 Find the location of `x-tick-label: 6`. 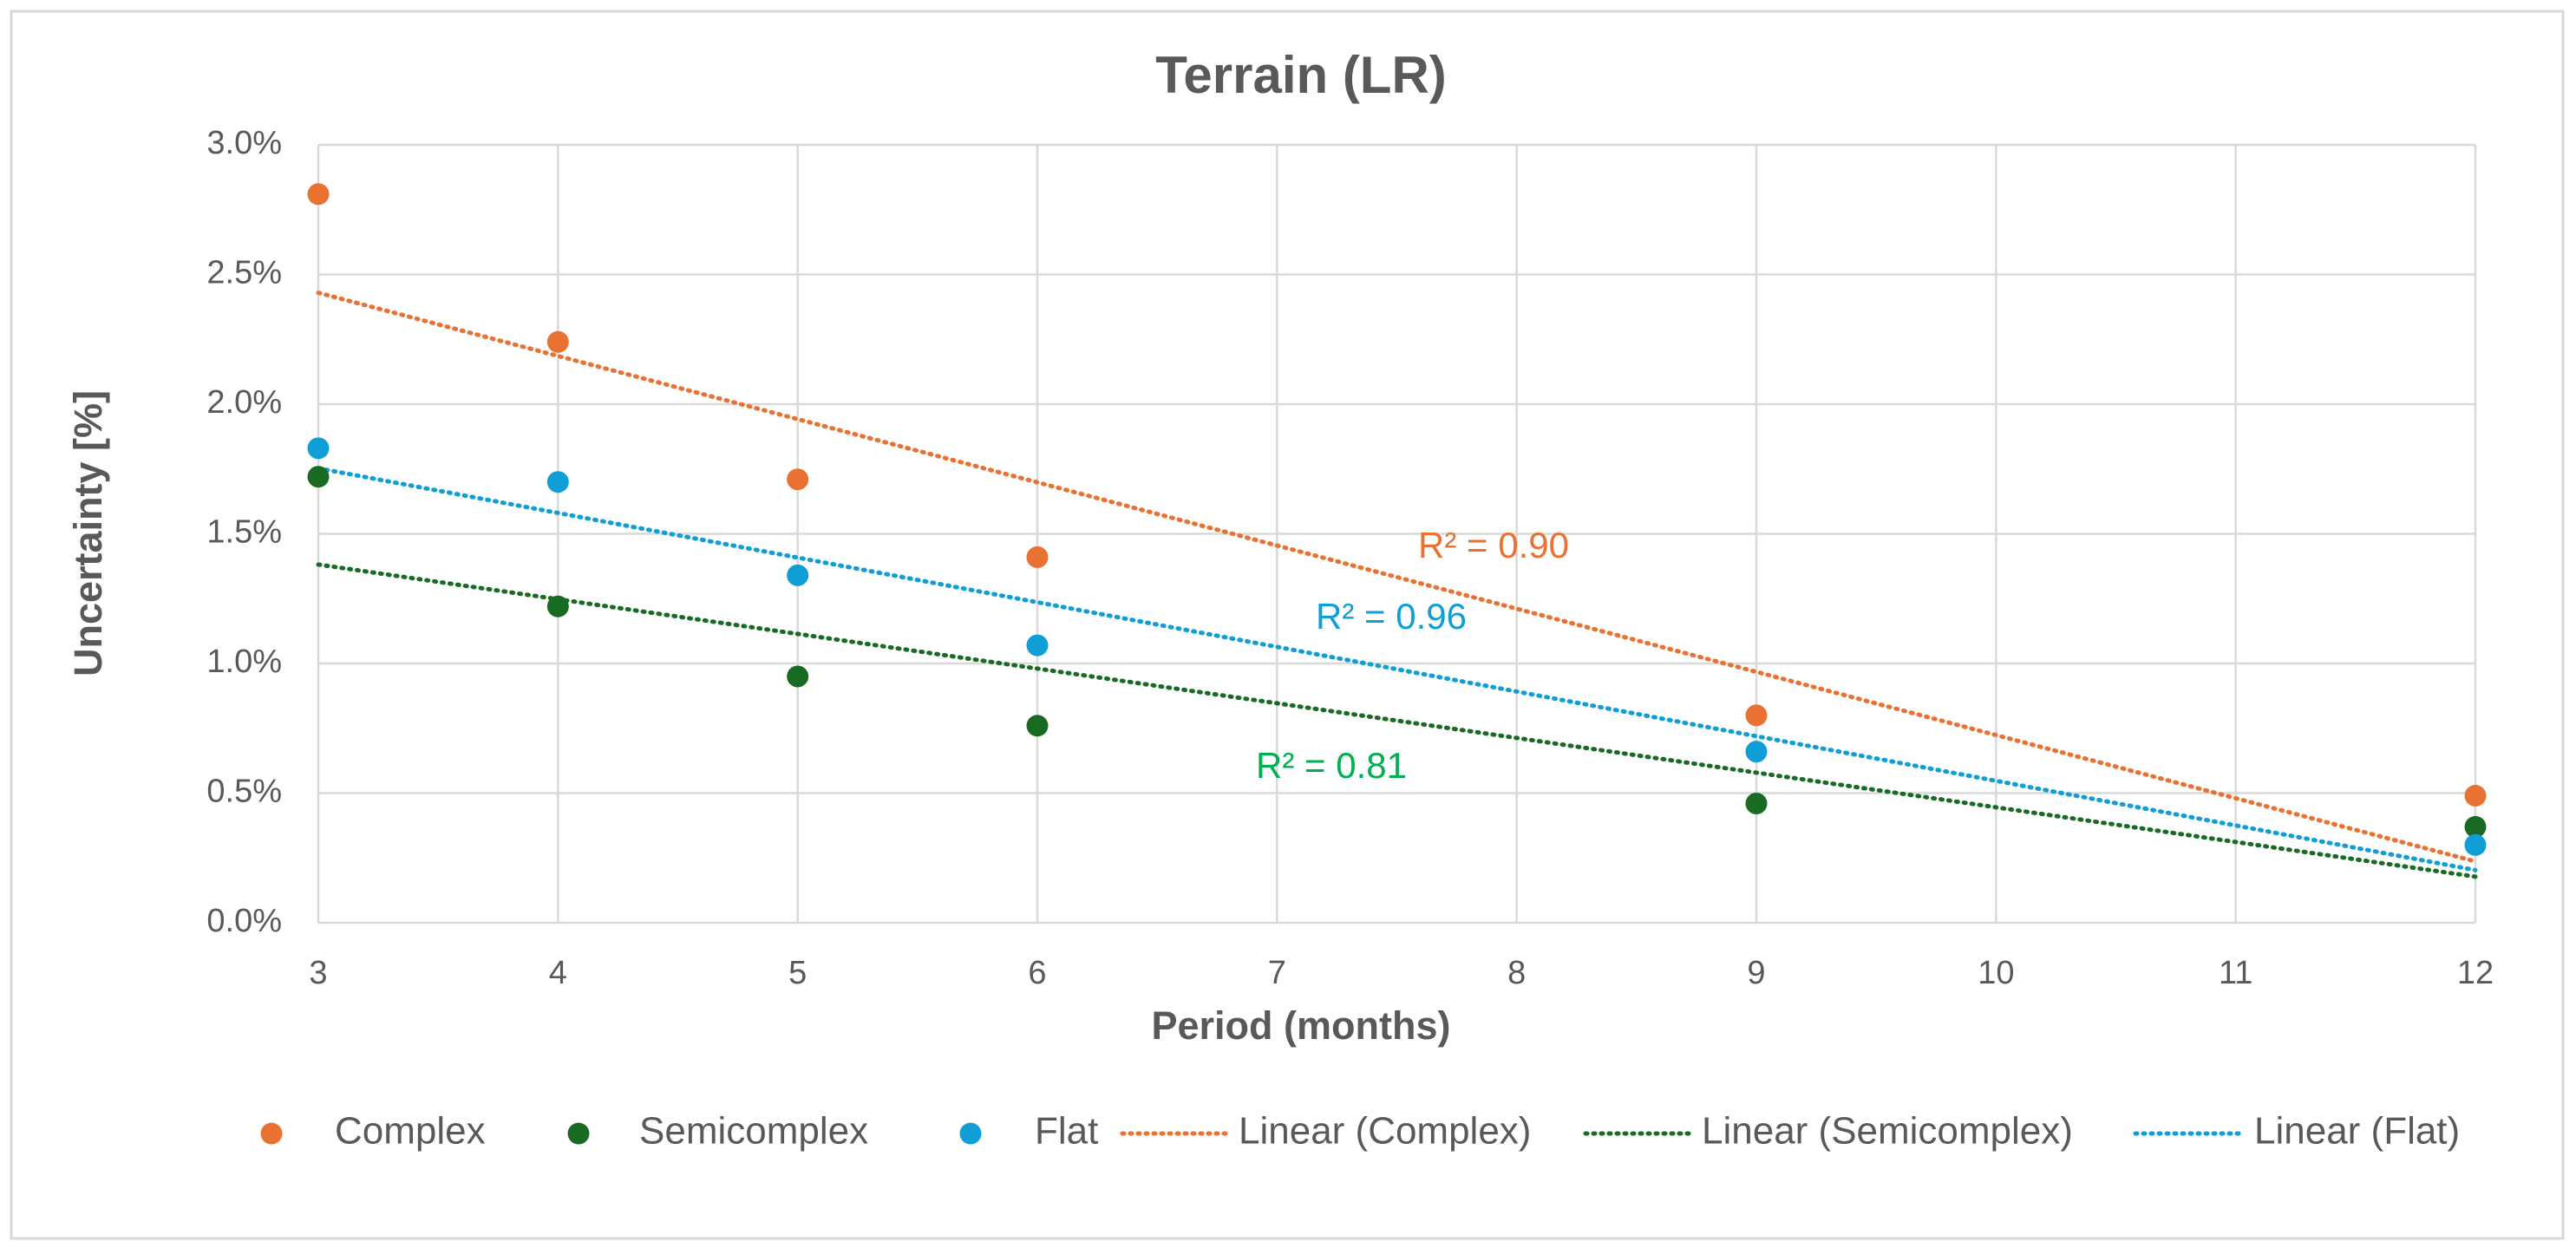

x-tick-label: 6 is located at coordinates (1037, 973).